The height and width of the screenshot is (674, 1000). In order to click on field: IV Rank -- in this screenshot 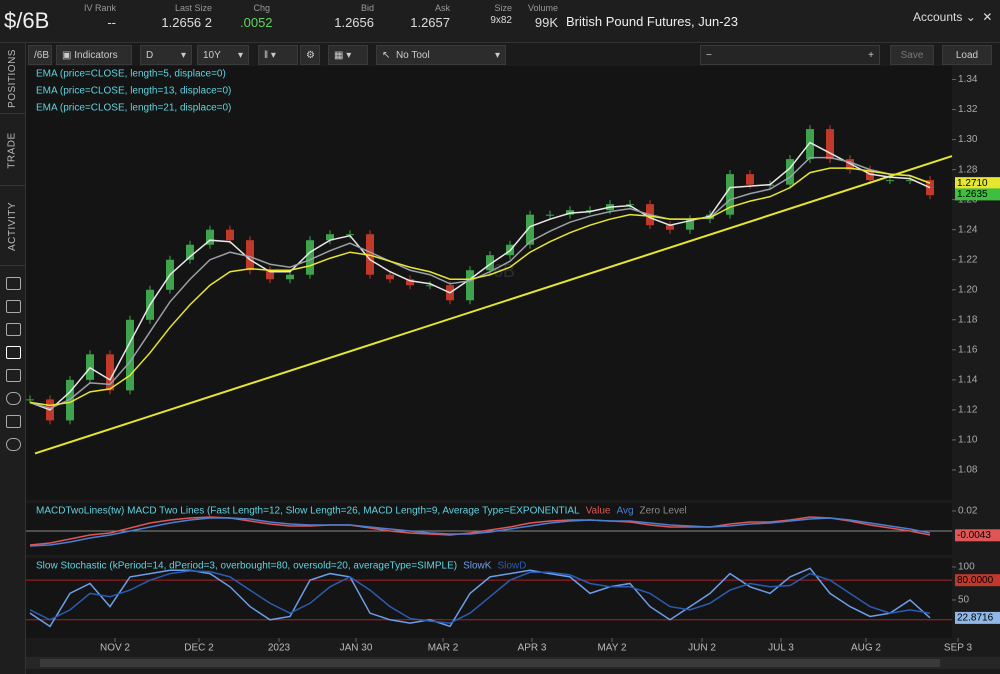, I will do `click(98, 16)`.